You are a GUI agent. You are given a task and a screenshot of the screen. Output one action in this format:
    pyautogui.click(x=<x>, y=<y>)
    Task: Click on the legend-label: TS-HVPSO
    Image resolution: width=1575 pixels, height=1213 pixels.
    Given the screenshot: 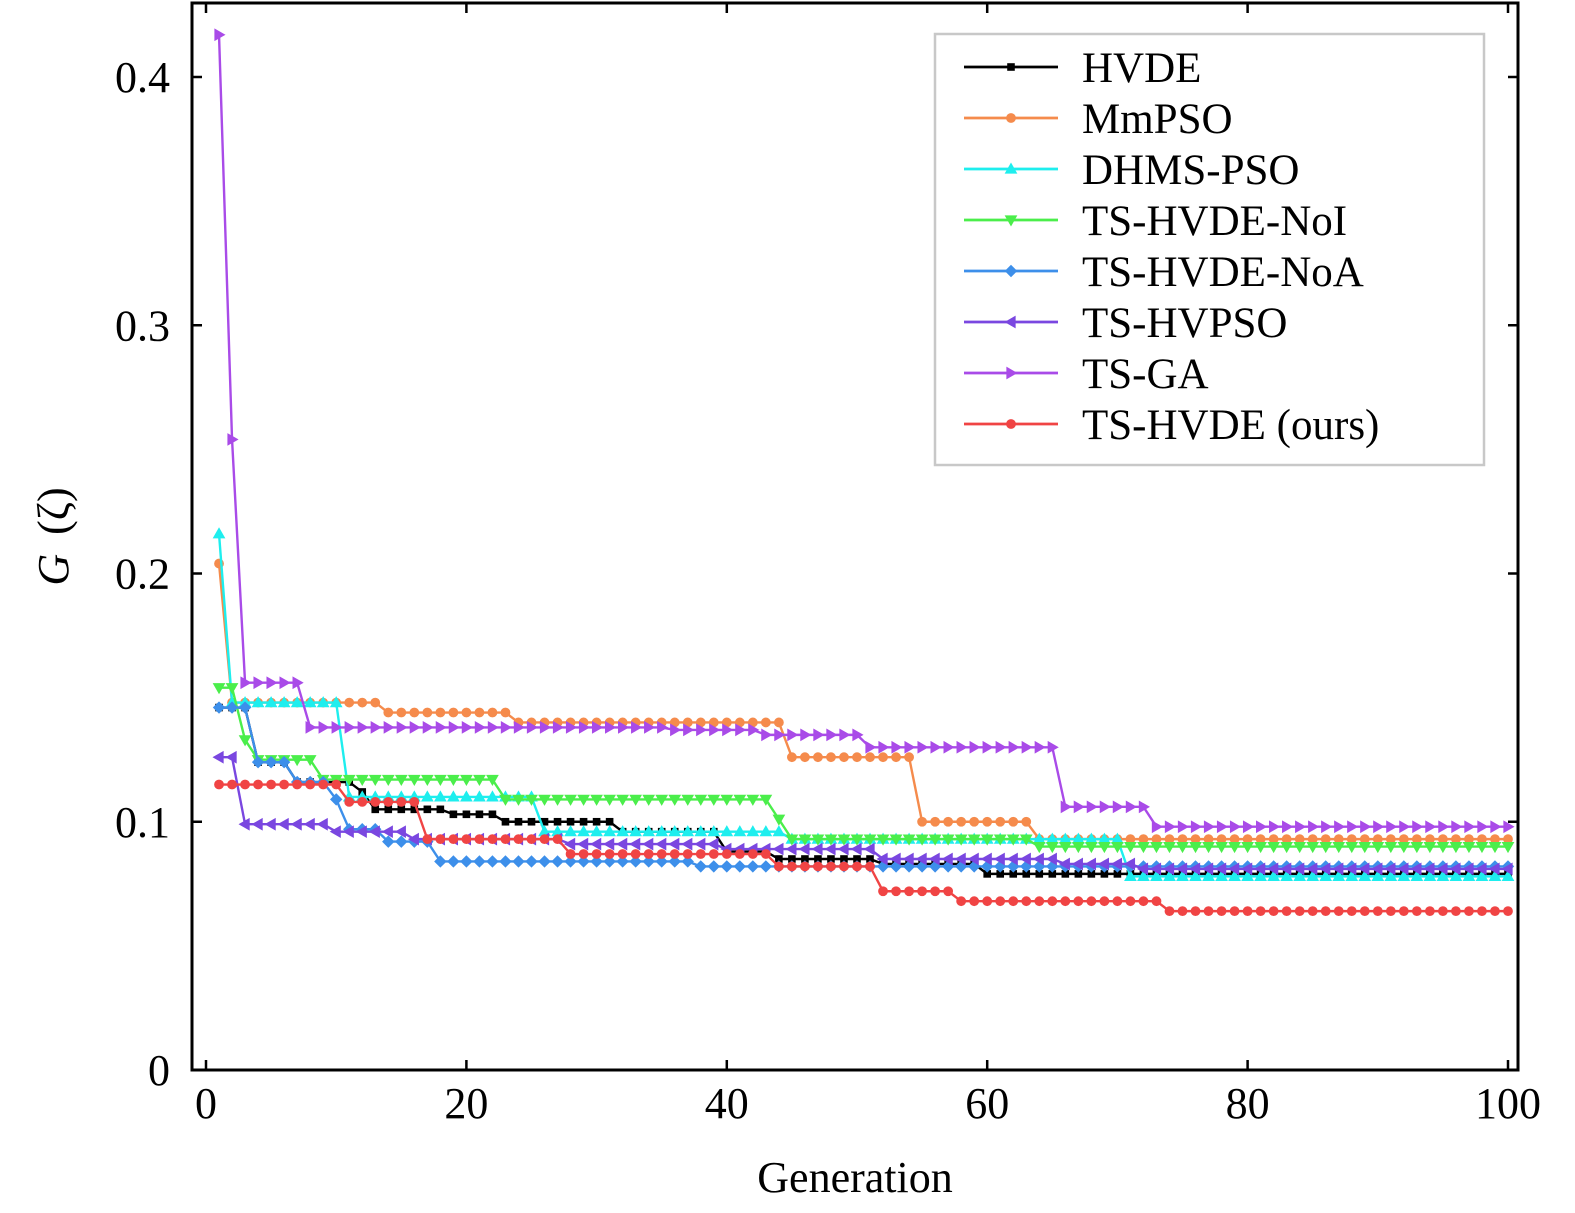 What is the action you would take?
    pyautogui.click(x=1185, y=323)
    